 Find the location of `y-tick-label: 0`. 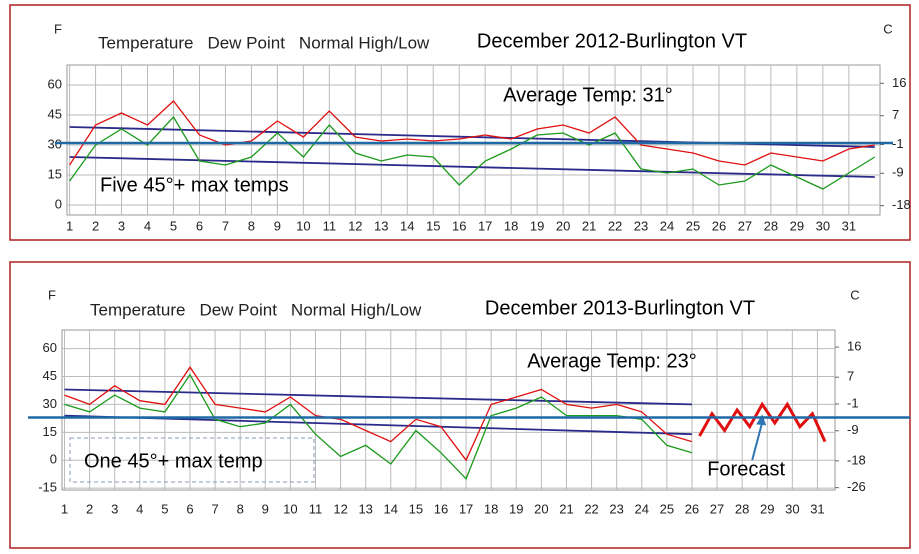

y-tick-label: 0 is located at coordinates (58, 203).